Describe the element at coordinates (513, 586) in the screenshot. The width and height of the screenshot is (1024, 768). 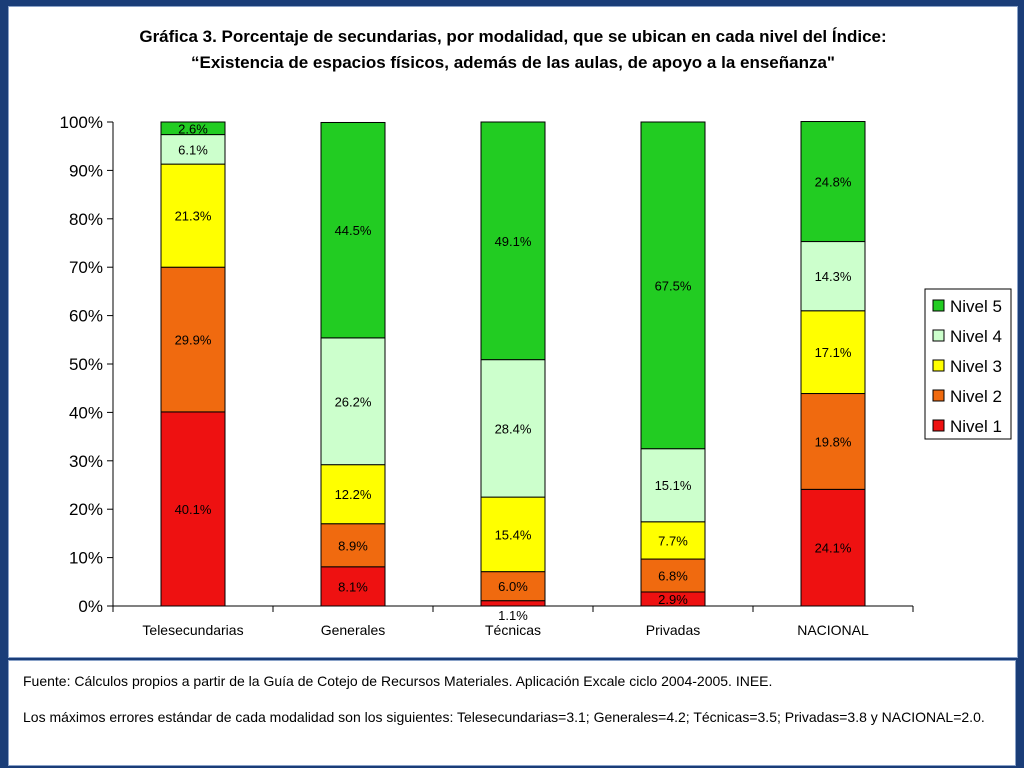
I see `data-label: 6.0%` at that location.